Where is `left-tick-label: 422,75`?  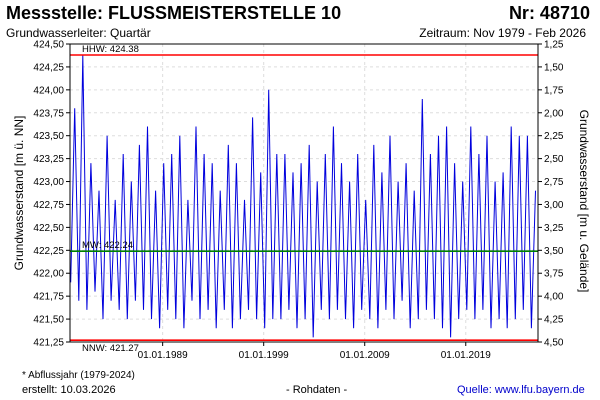
left-tick-label: 422,75 is located at coordinates (48, 205).